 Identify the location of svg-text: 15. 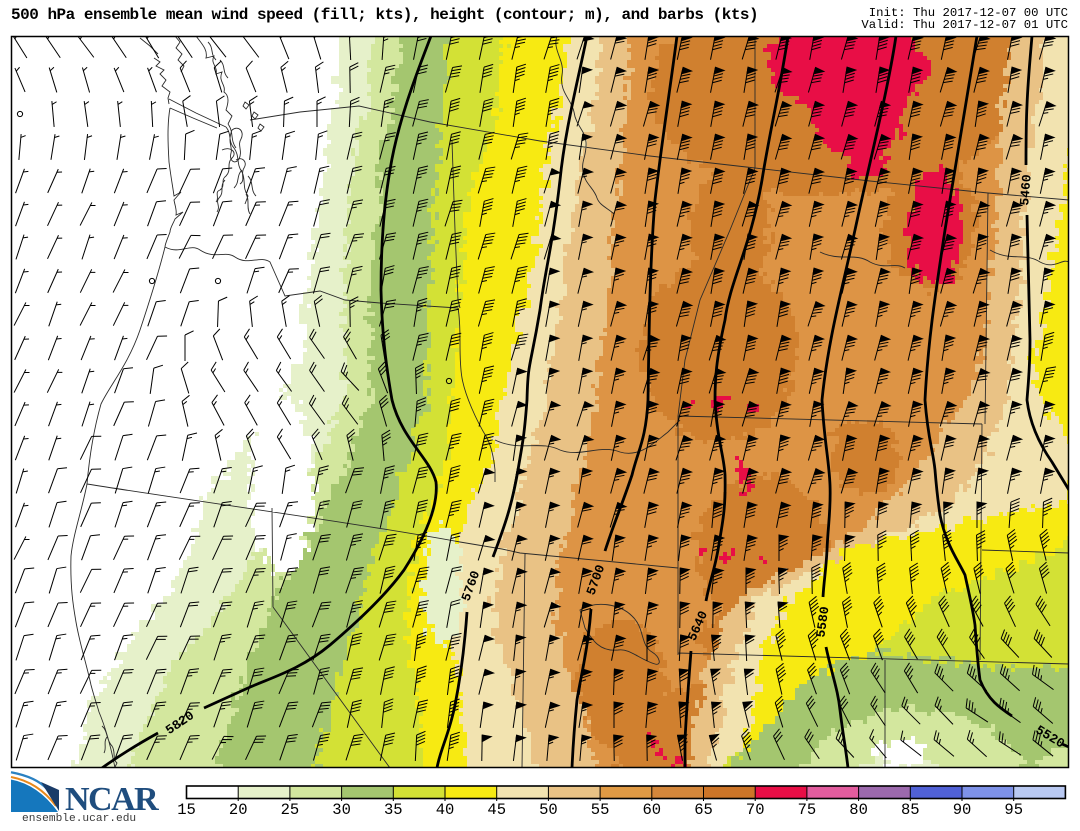
(186, 810).